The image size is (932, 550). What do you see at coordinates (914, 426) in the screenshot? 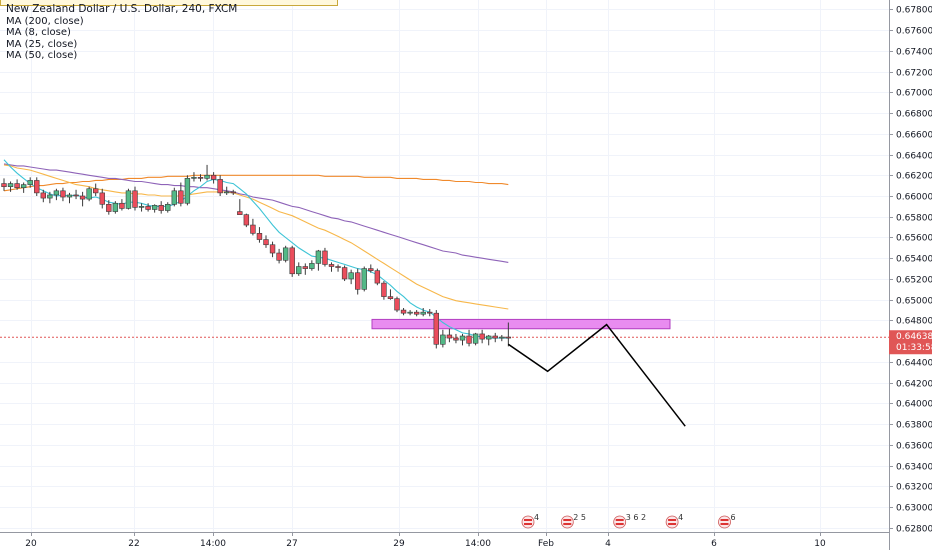
I see `price-tick-label: 0.63800` at bounding box center [914, 426].